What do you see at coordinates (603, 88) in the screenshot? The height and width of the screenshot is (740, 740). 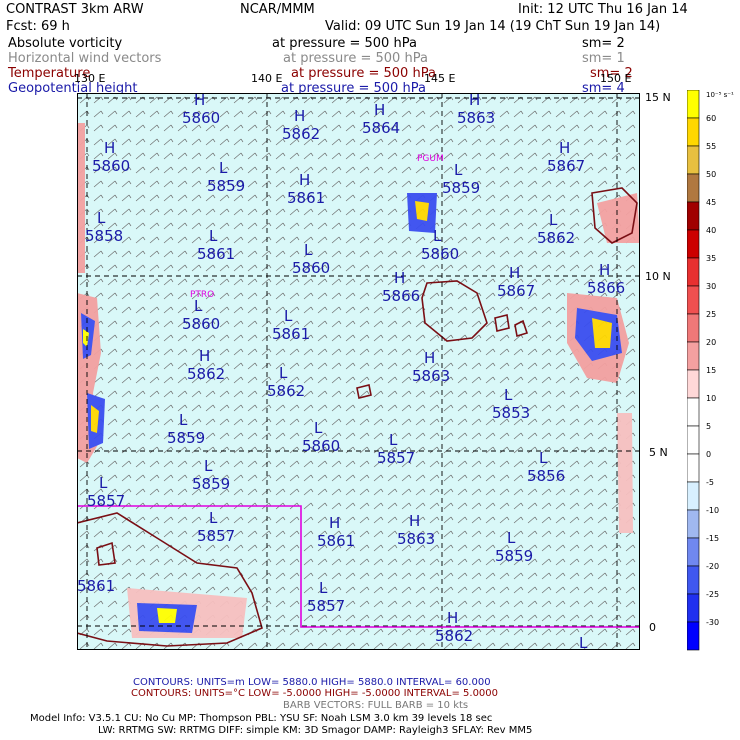 I see `field-sm-geopotential: sm= 4` at bounding box center [603, 88].